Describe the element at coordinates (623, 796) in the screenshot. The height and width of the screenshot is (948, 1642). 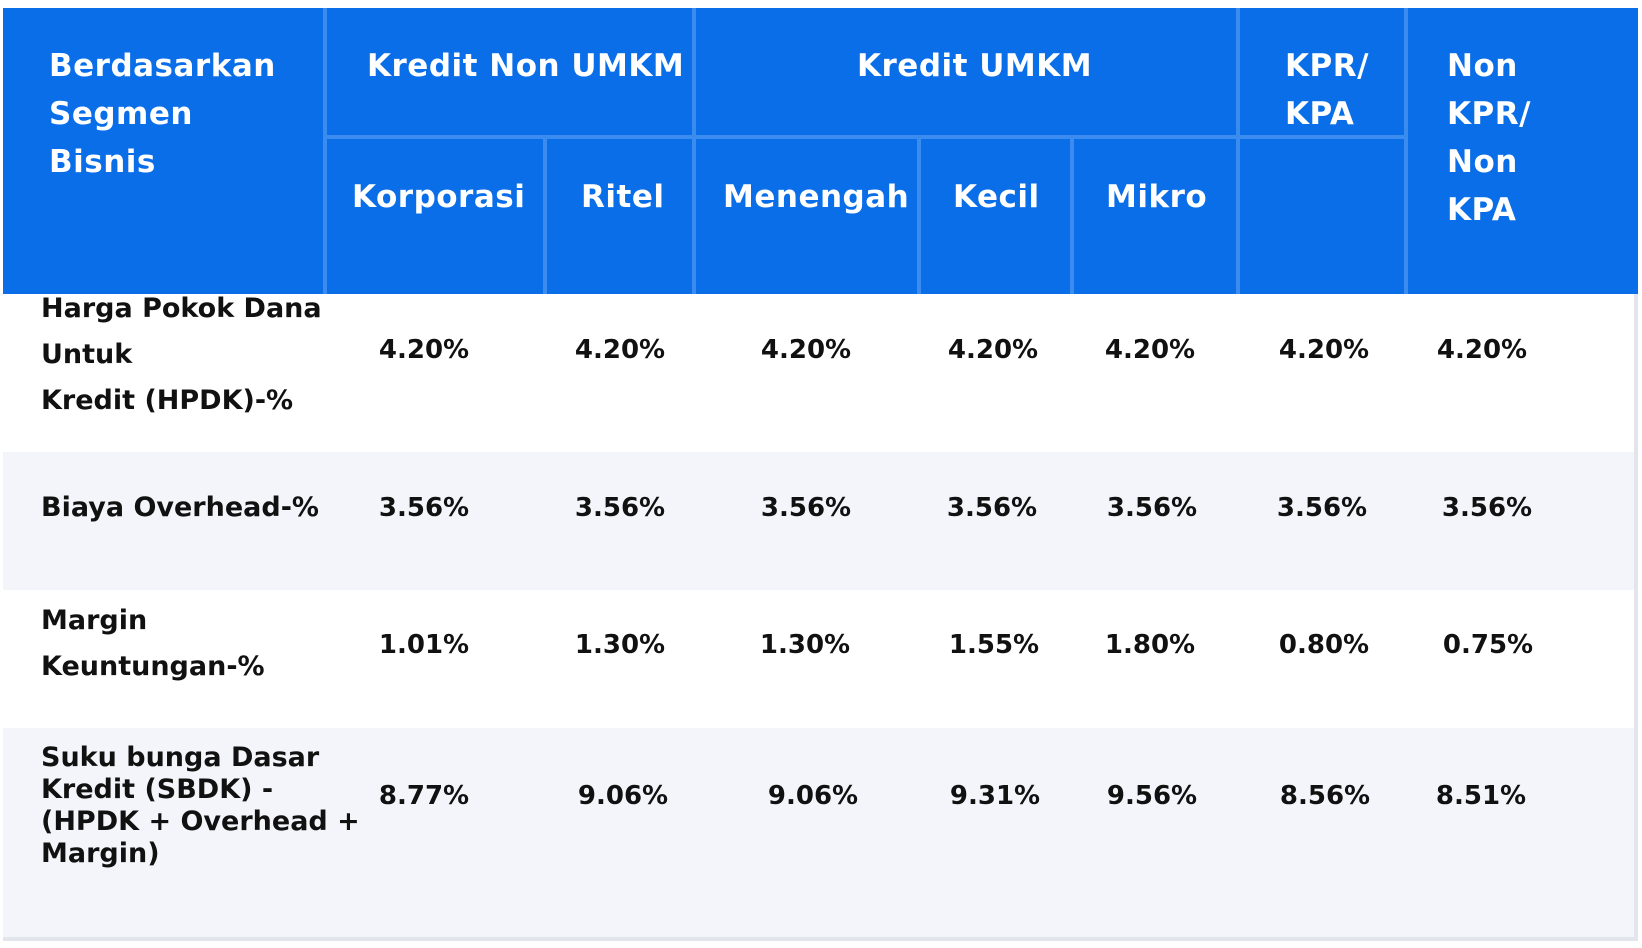
I see `value-ritel: 9.06%` at that location.